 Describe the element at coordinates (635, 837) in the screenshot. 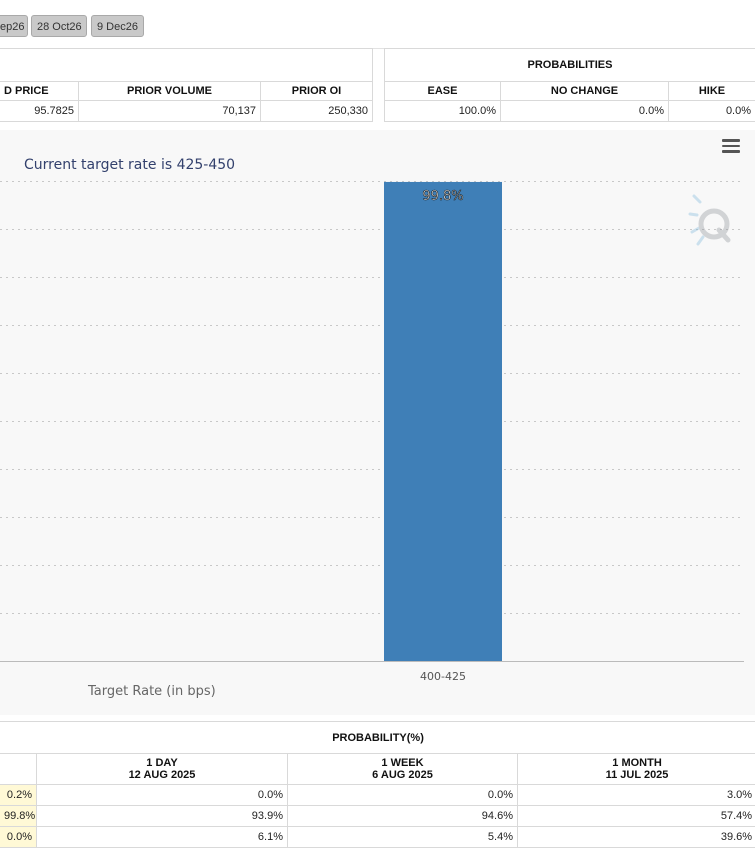

I see `cell-1-month: 39.6%` at that location.